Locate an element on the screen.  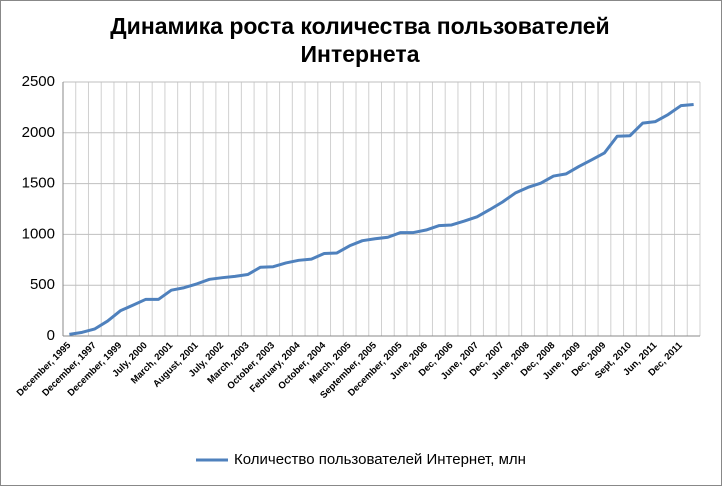
y-tick-label: 2000 is located at coordinates (38, 132).